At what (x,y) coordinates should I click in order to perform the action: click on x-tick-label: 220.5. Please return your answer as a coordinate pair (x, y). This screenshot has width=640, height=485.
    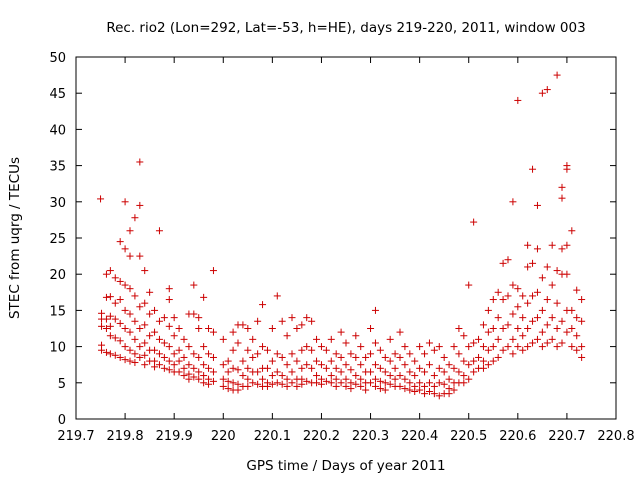
    Looking at the image, I should click on (468, 436).